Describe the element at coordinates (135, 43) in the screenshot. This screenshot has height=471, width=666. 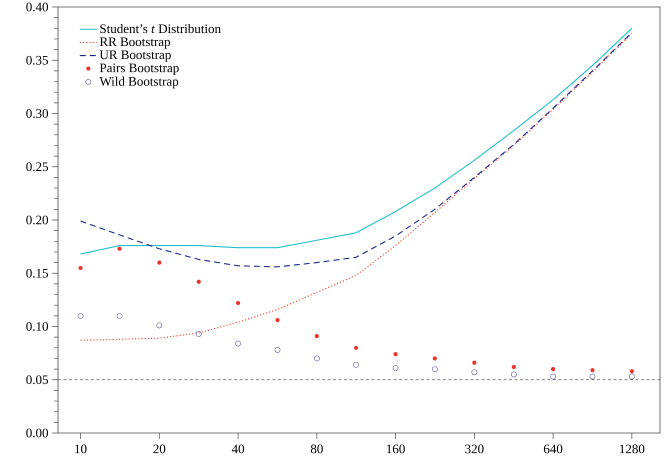
I see `legend-label: RR Bootstrap` at that location.